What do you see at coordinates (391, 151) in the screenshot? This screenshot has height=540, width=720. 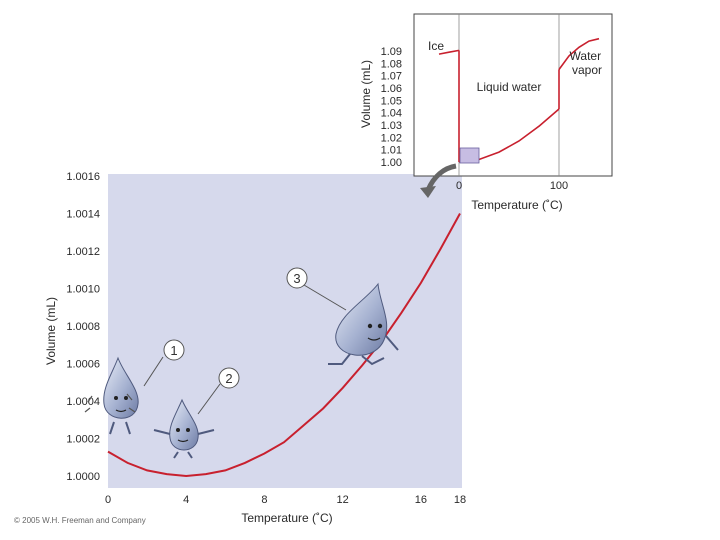 I see `inset-y-tick-label: 1.01` at bounding box center [391, 151].